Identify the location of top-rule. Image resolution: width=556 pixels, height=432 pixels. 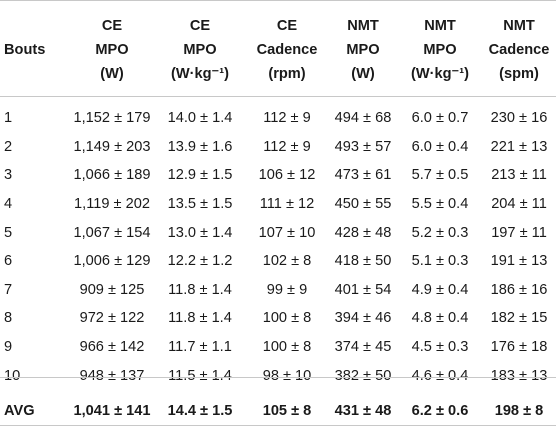
(278, 0).